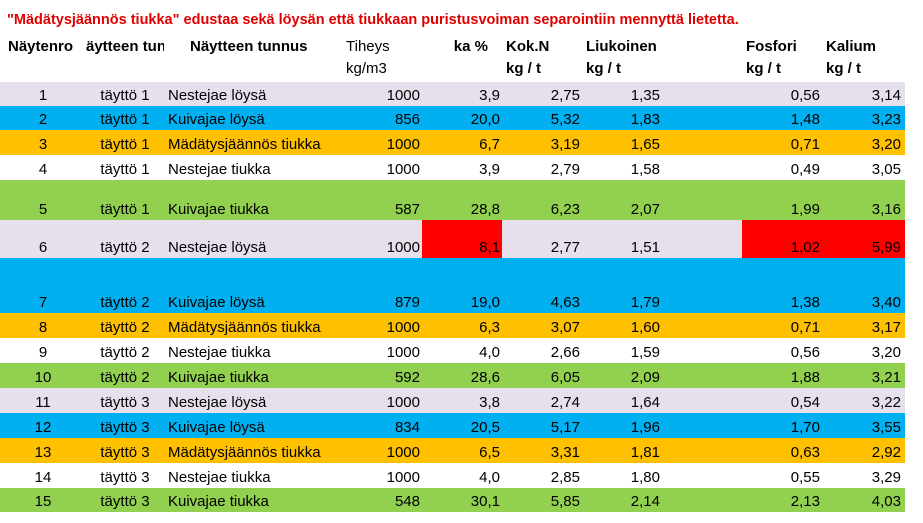 The image size is (923, 523). I want to click on cell-fosfori: 1,02, so click(782, 239).